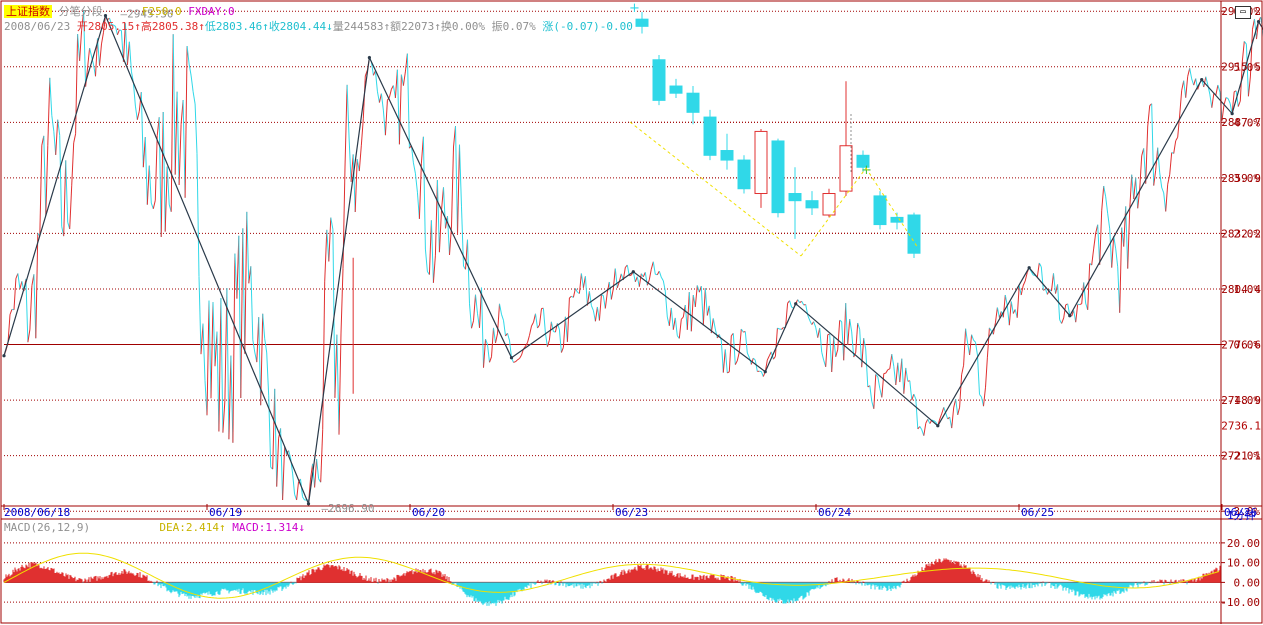 This screenshot has width=1263, height=625. I want to click on index-name: 上证指数, so click(28, 11).